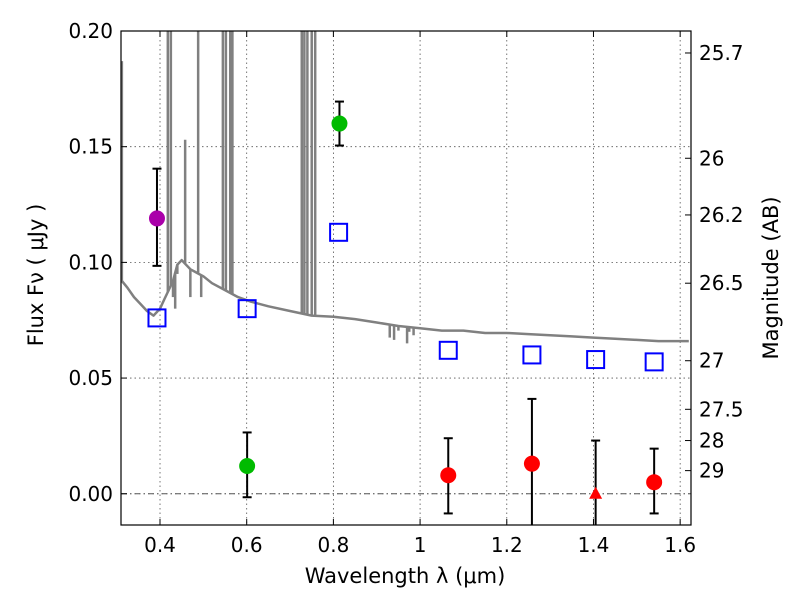  Describe the element at coordinates (721, 215) in the screenshot. I see `magnitude-tick-label: 26.2` at that location.